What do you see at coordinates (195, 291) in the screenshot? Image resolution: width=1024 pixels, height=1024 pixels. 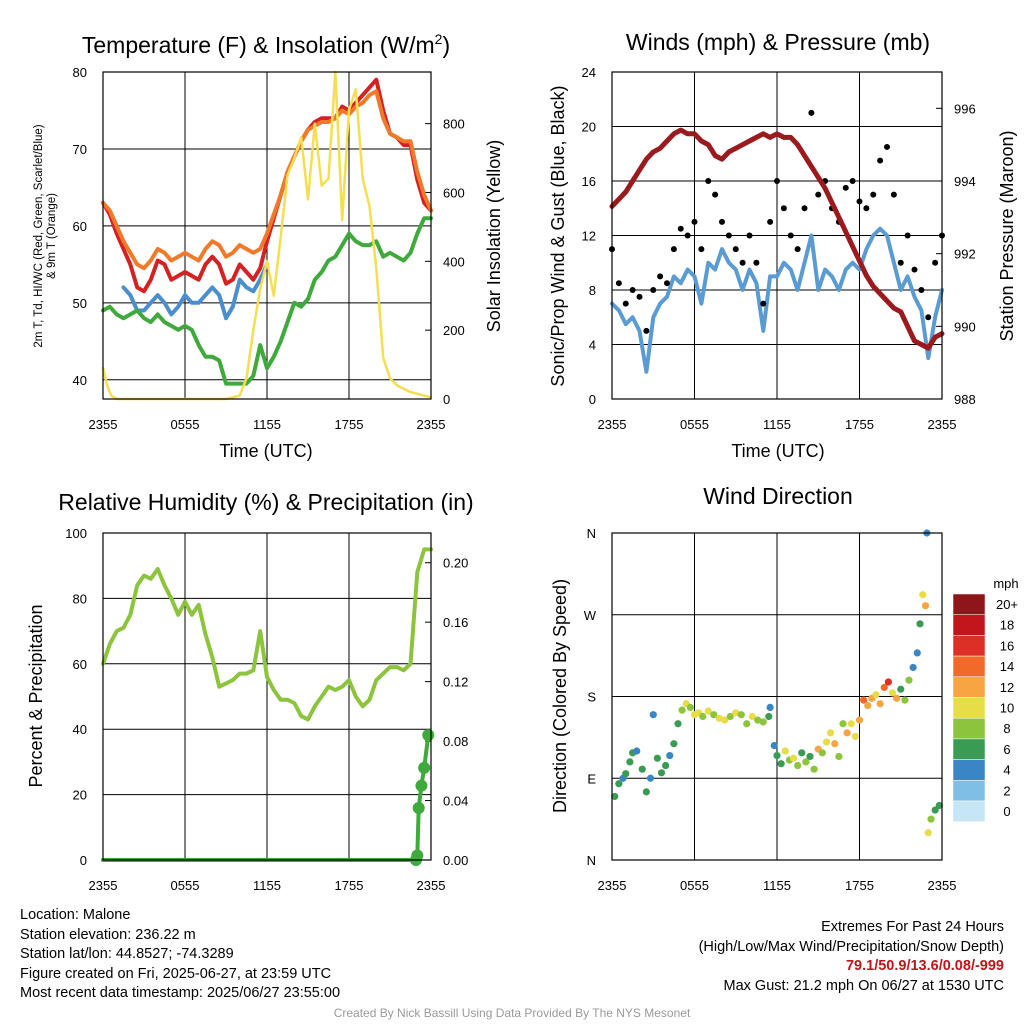 I see `heat-index-line` at bounding box center [195, 291].